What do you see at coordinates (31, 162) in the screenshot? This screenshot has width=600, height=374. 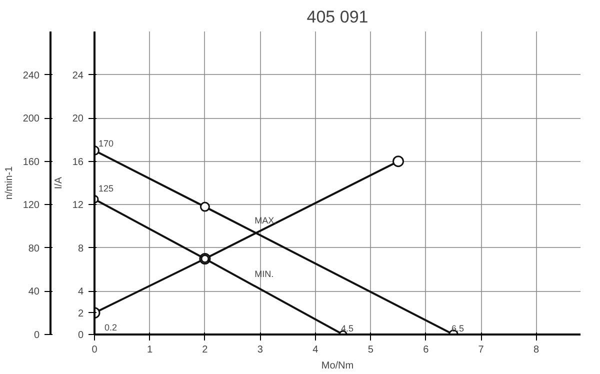 I see `y2-tick-label: 160` at bounding box center [31, 162].